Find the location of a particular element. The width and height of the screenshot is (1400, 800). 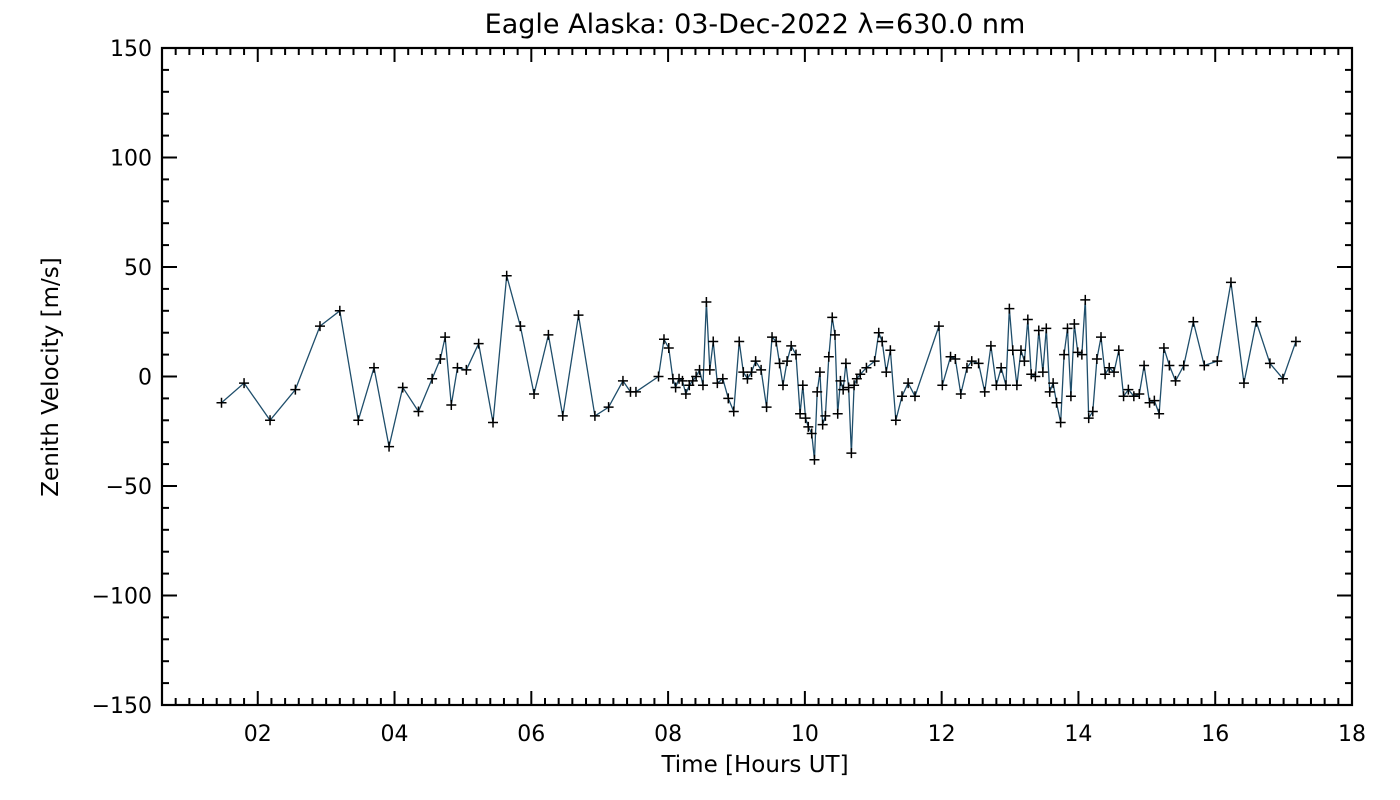

y-tick-label: −50 is located at coordinates (129, 487).